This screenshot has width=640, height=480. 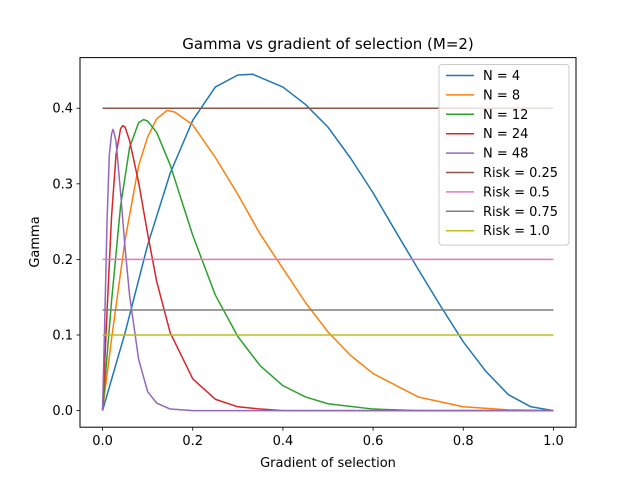 I want to click on legend-box, so click(x=504, y=155).